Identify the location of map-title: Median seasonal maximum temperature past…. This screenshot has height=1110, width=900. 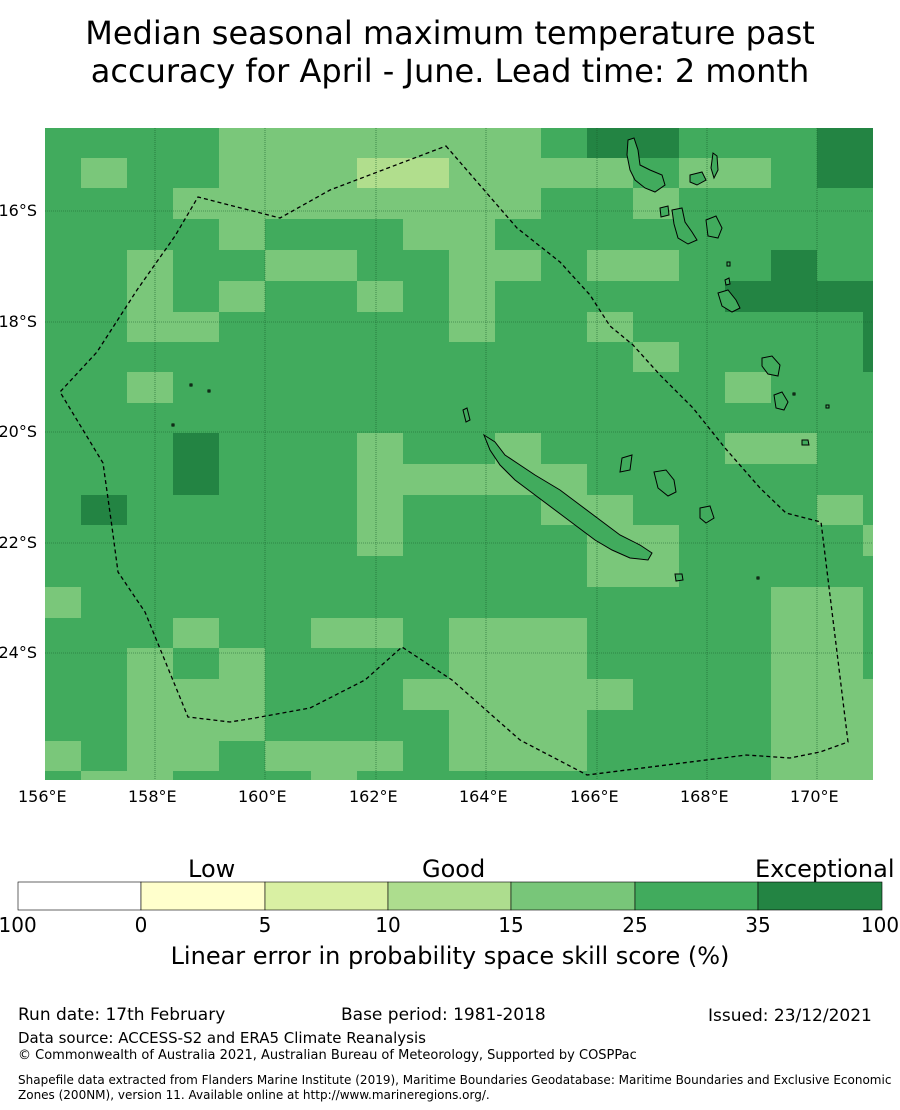
(450, 52).